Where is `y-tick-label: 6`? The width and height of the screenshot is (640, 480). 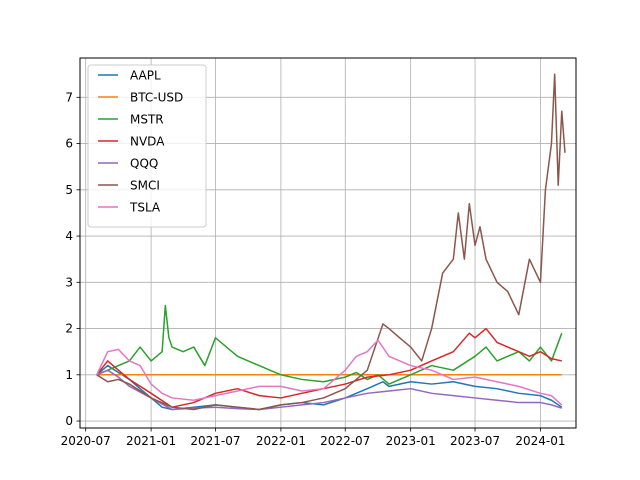 y-tick-label: 6 is located at coordinates (69, 144).